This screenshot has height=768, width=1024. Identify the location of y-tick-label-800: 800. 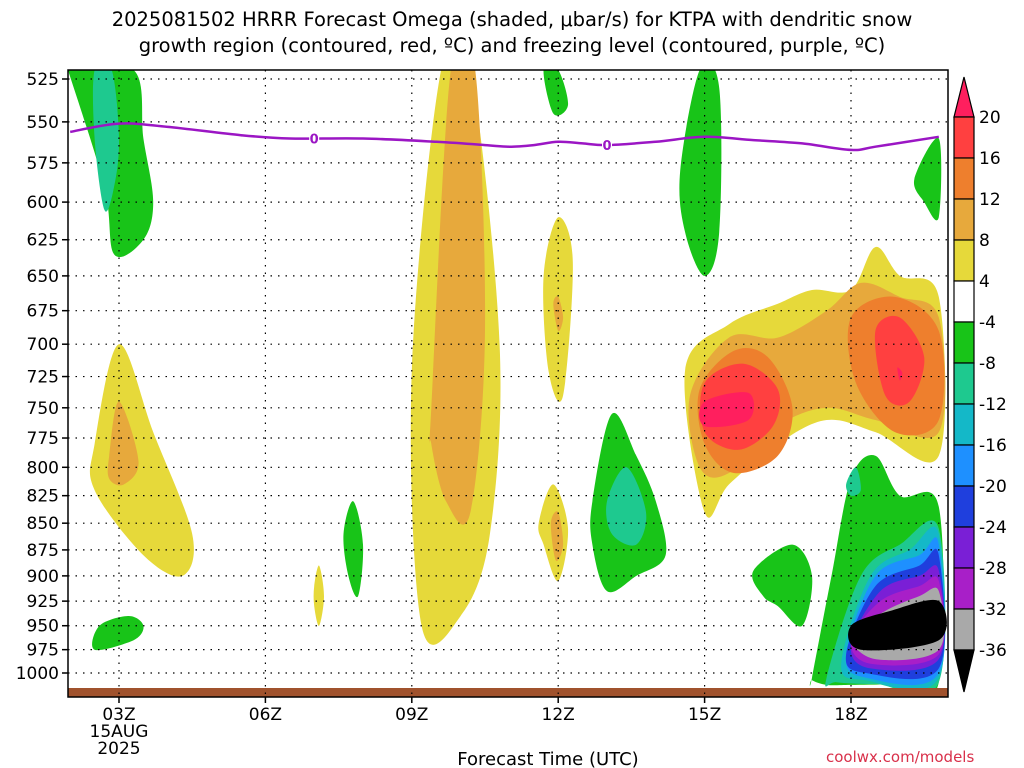
(43, 468).